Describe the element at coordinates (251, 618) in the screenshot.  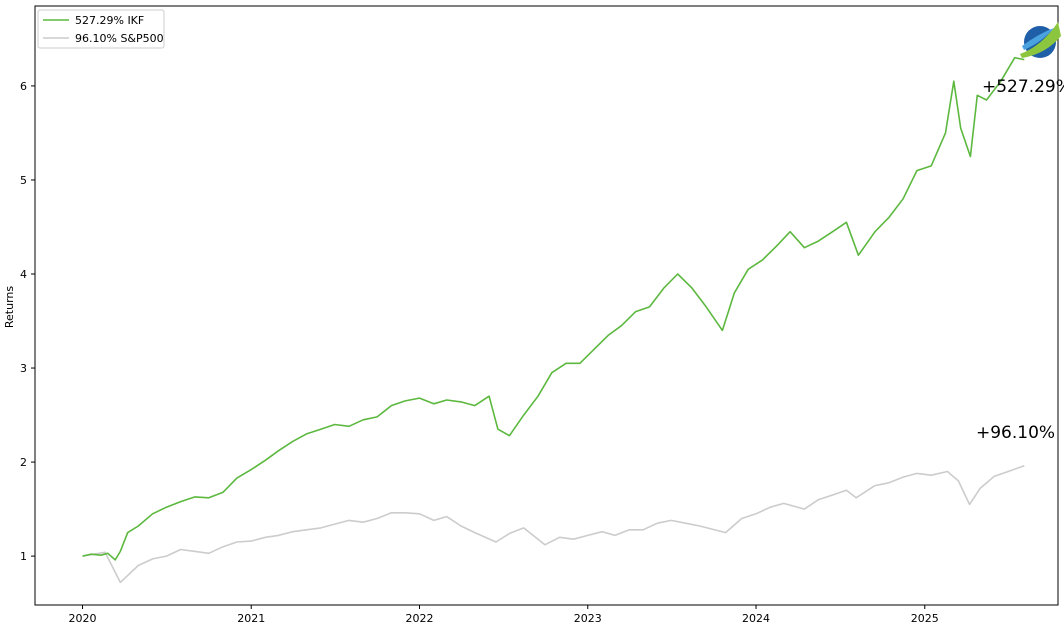
I see `x-tick-label: 2021` at that location.